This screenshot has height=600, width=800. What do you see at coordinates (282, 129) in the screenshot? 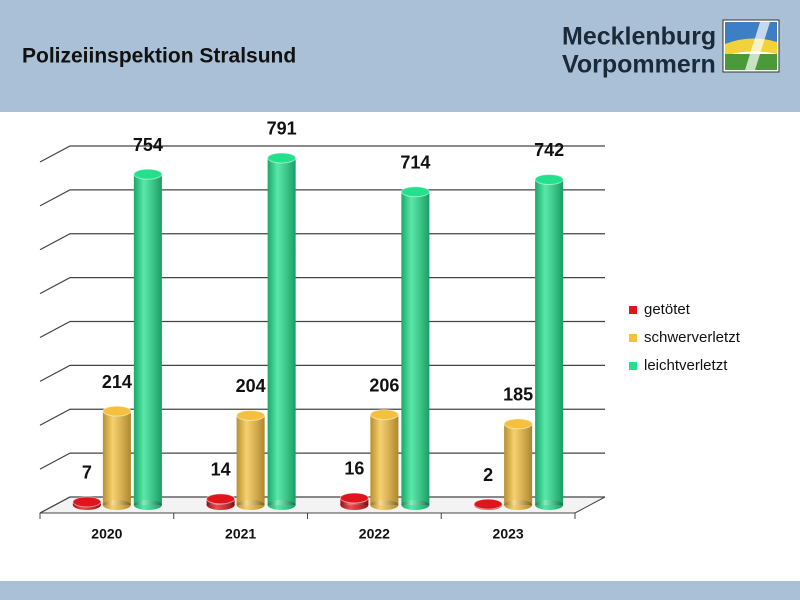
I see `value-label: 791` at bounding box center [282, 129].